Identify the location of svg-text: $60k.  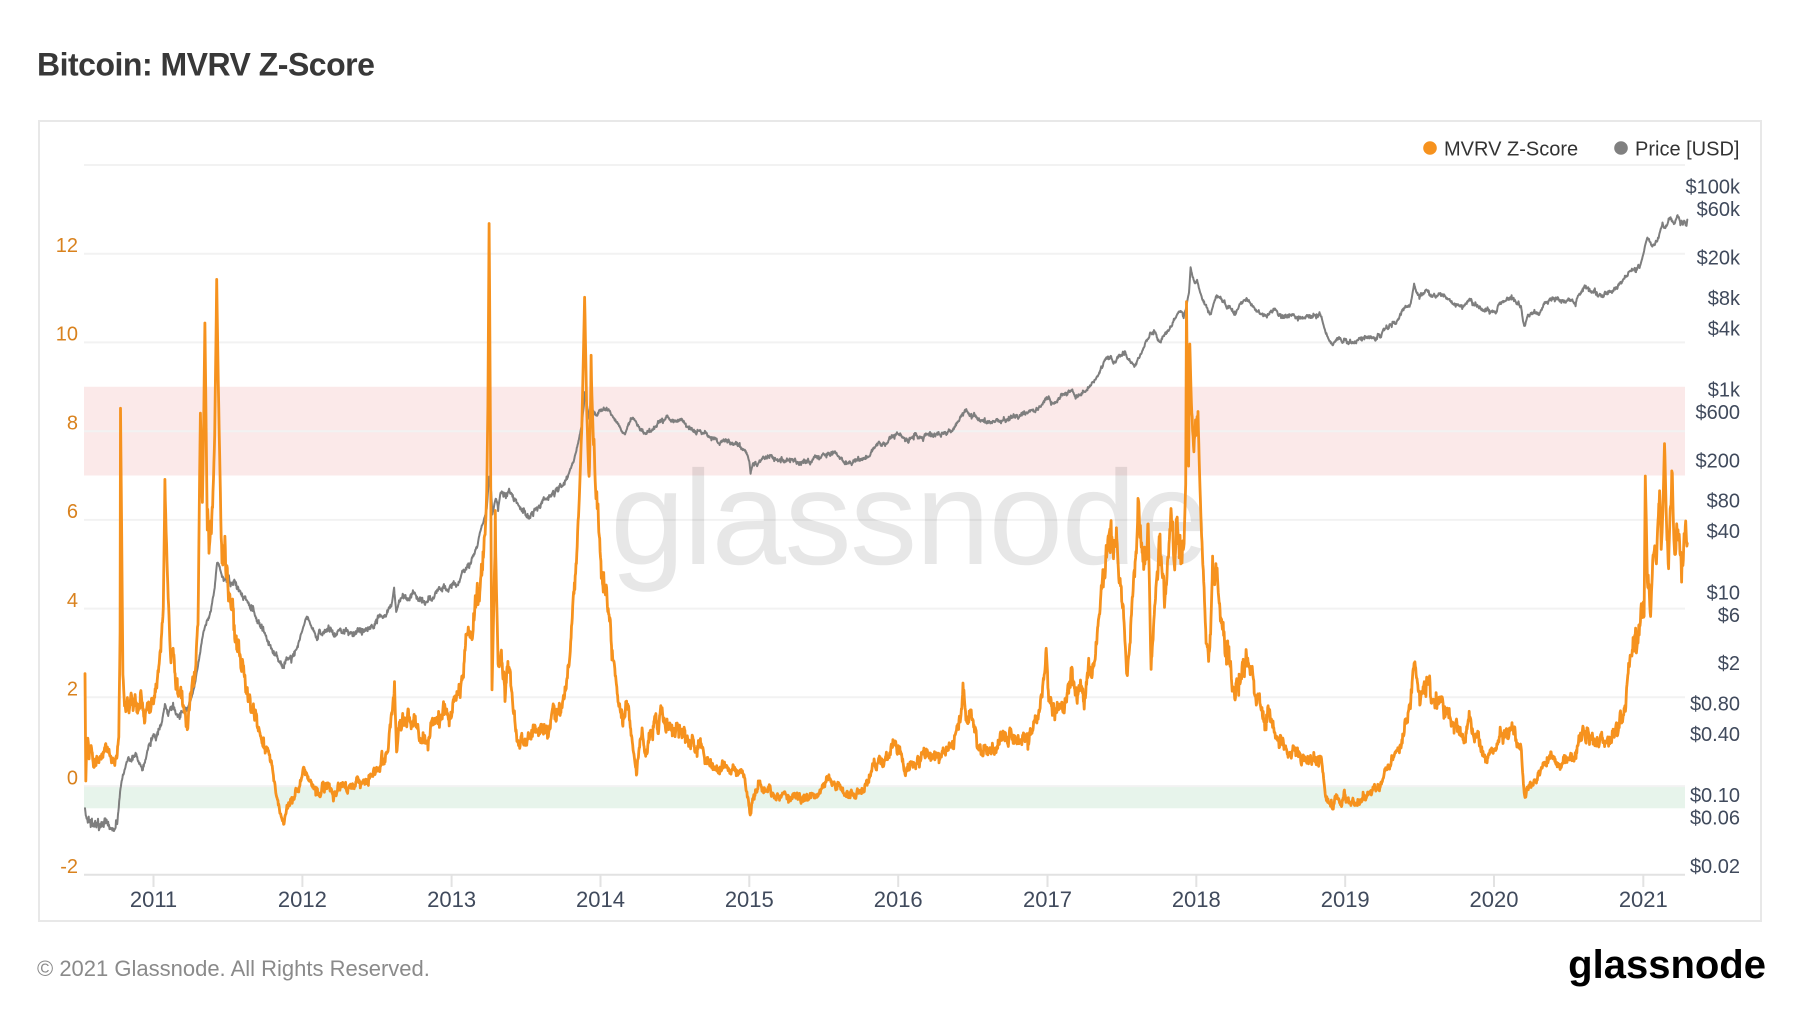
(1719, 210).